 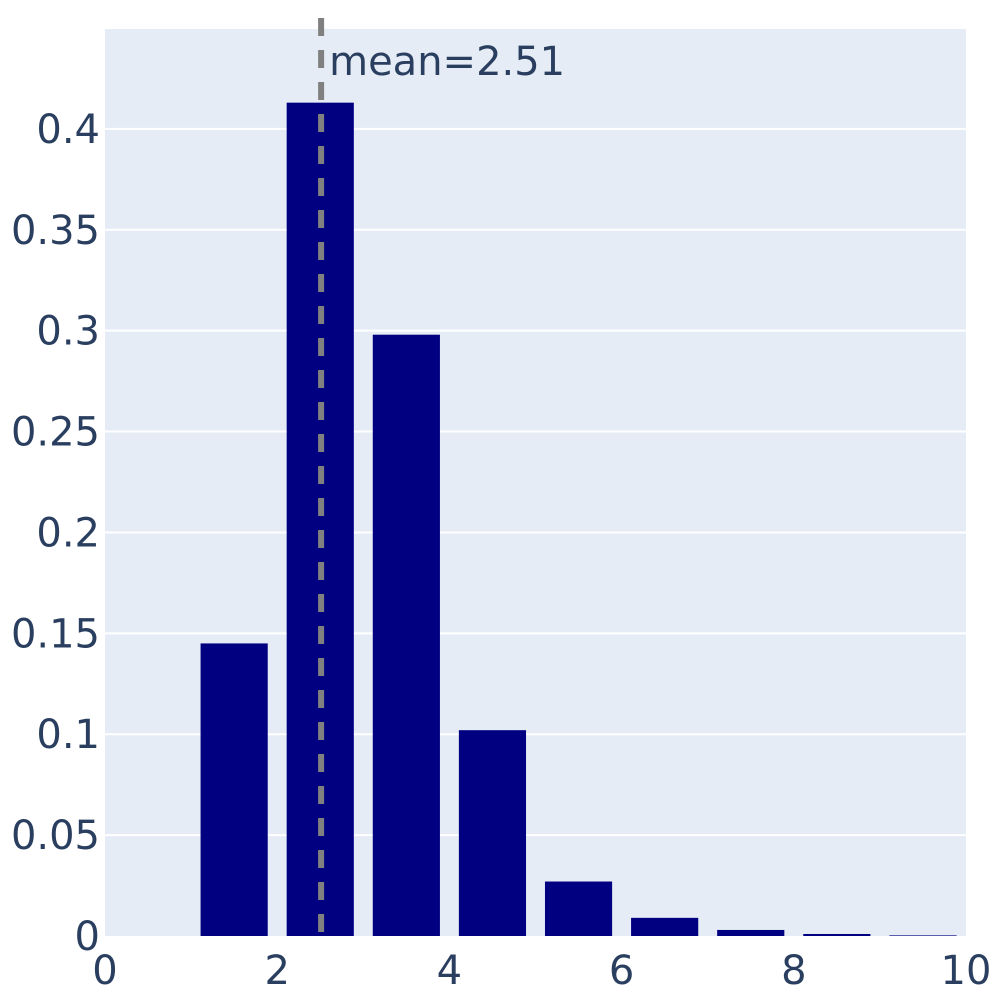 What do you see at coordinates (447, 62) in the screenshot?
I see `mean-annotation: mean=2.51` at bounding box center [447, 62].